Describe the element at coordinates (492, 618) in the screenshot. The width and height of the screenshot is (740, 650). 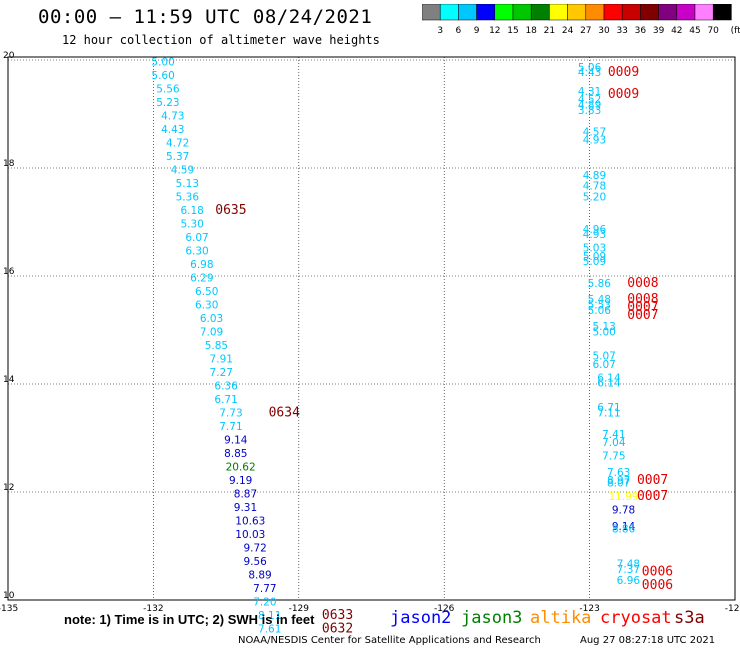
I see `legend-jason3: jason3` at that location.